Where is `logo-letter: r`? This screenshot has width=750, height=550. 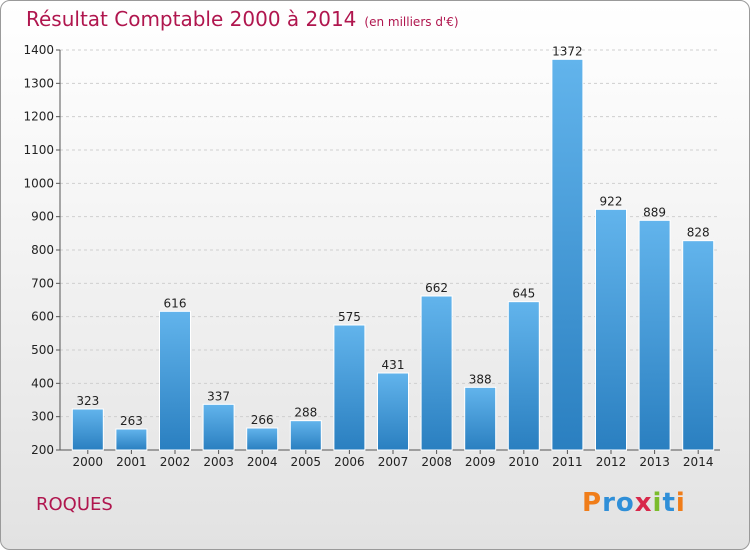 logo-letter: r is located at coordinates (609, 503).